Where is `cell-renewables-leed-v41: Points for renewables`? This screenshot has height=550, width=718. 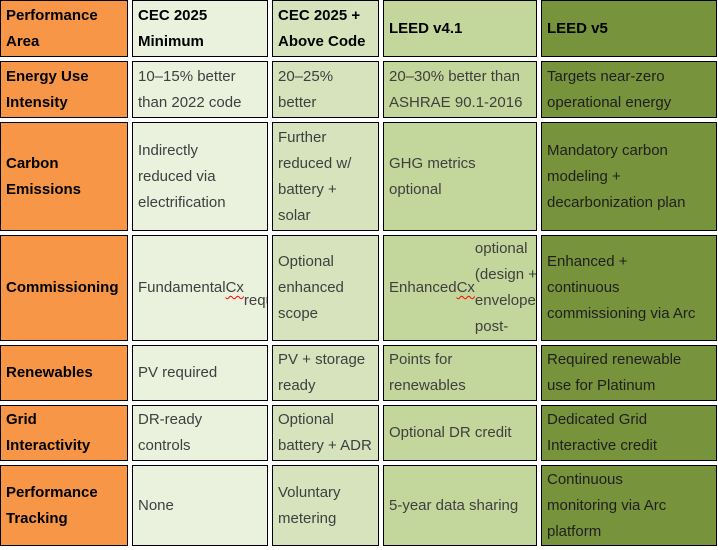
cell-renewables-leed-v41: Points for renewables is located at coordinates (460, 373).